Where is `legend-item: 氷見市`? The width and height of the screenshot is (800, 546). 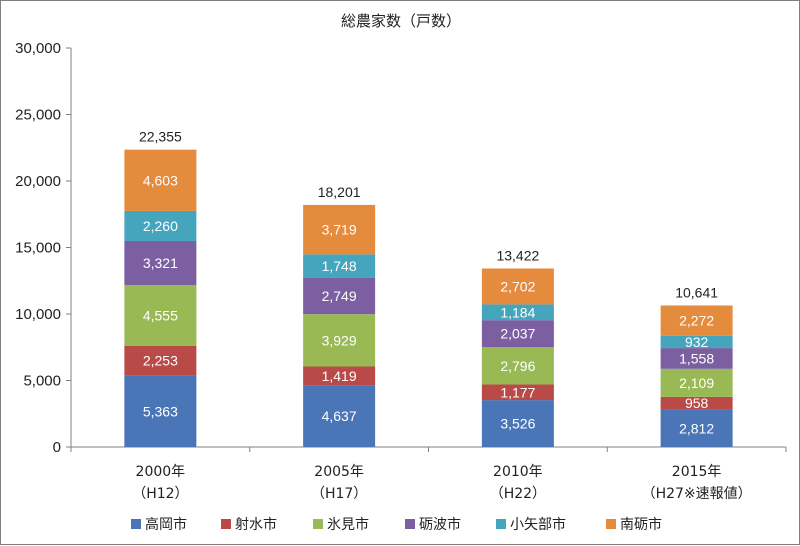 legend-item: 氷見市 is located at coordinates (341, 524).